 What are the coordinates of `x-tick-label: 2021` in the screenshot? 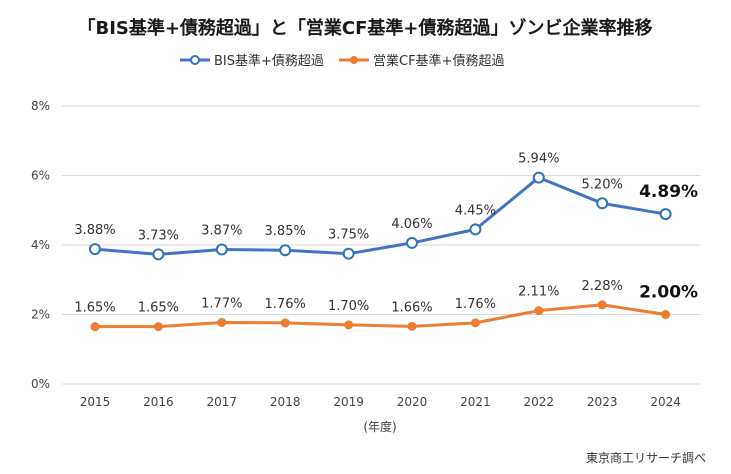 It's located at (475, 402).